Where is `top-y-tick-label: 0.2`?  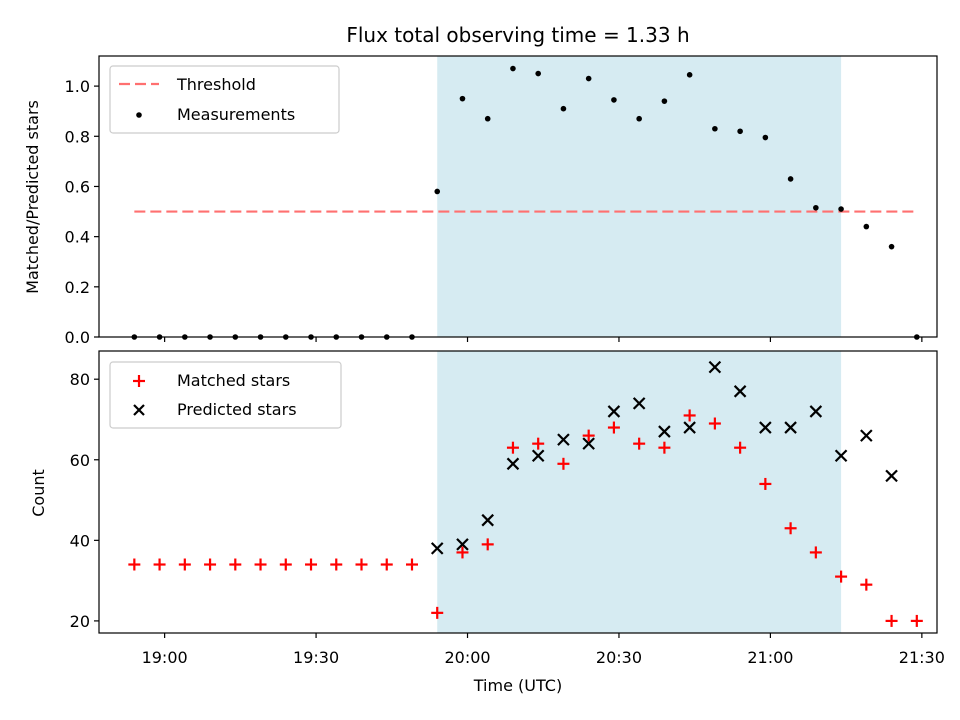 top-y-tick-label: 0.2 is located at coordinates (77, 287).